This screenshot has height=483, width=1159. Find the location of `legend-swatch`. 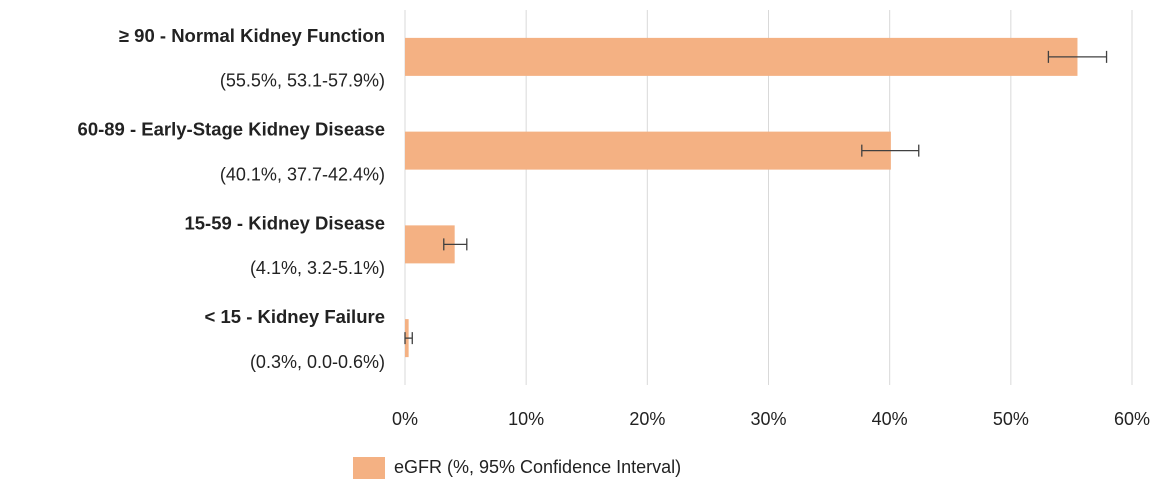

legend-swatch is located at coordinates (369, 468).